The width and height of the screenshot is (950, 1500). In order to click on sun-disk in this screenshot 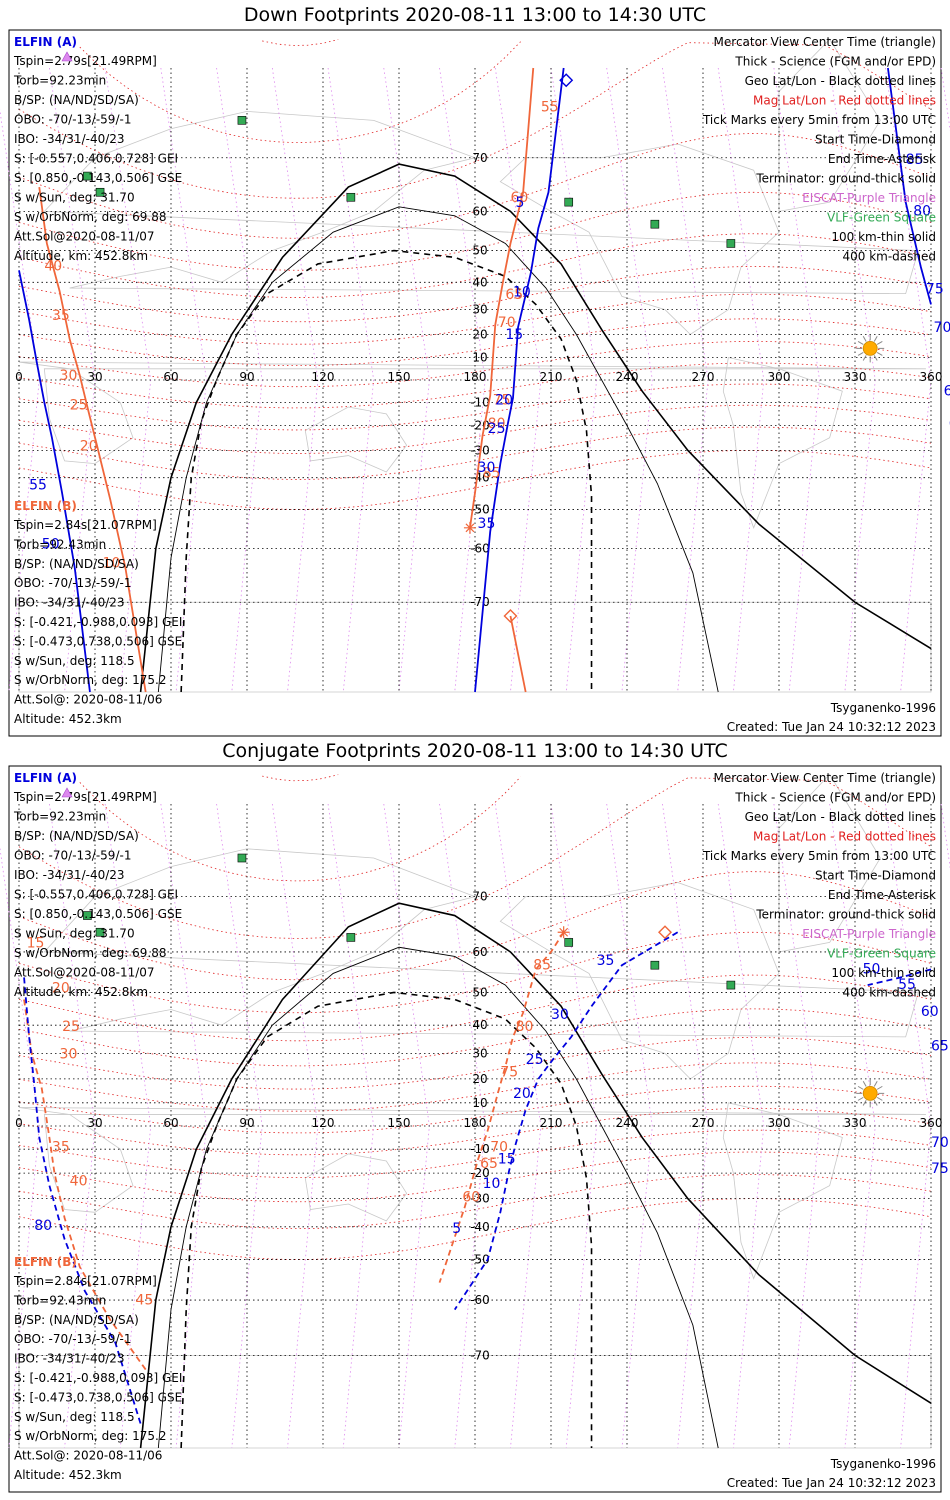, I will do `click(870, 348)`.